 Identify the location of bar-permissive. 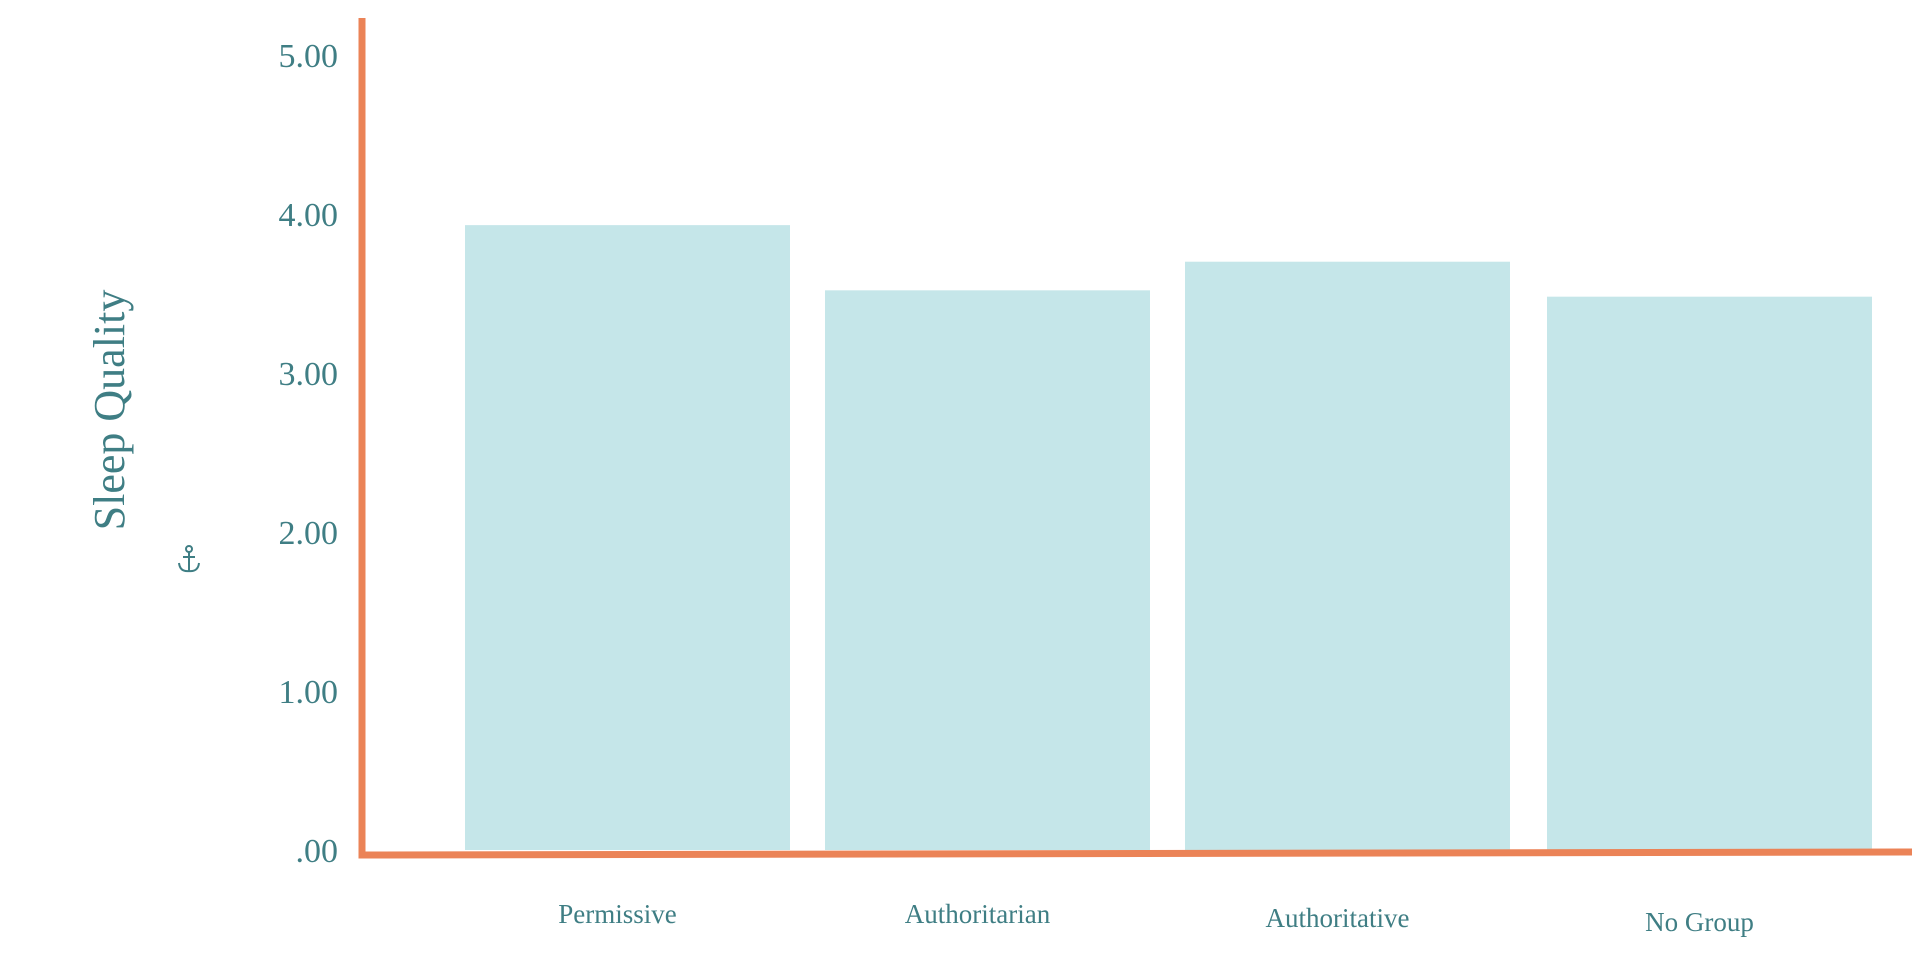
(627, 537).